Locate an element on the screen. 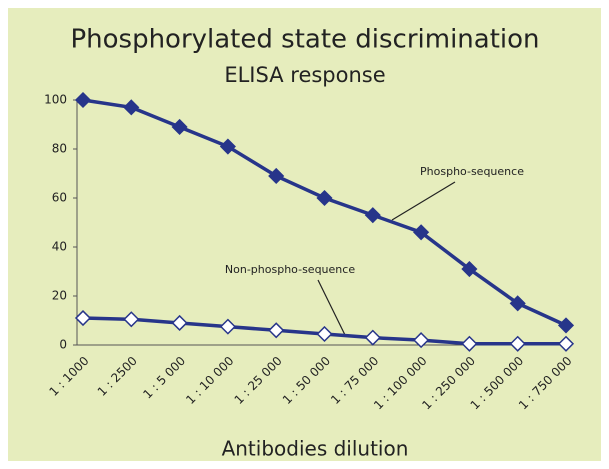  chart-subtitle: ELISA response is located at coordinates (304, 75).